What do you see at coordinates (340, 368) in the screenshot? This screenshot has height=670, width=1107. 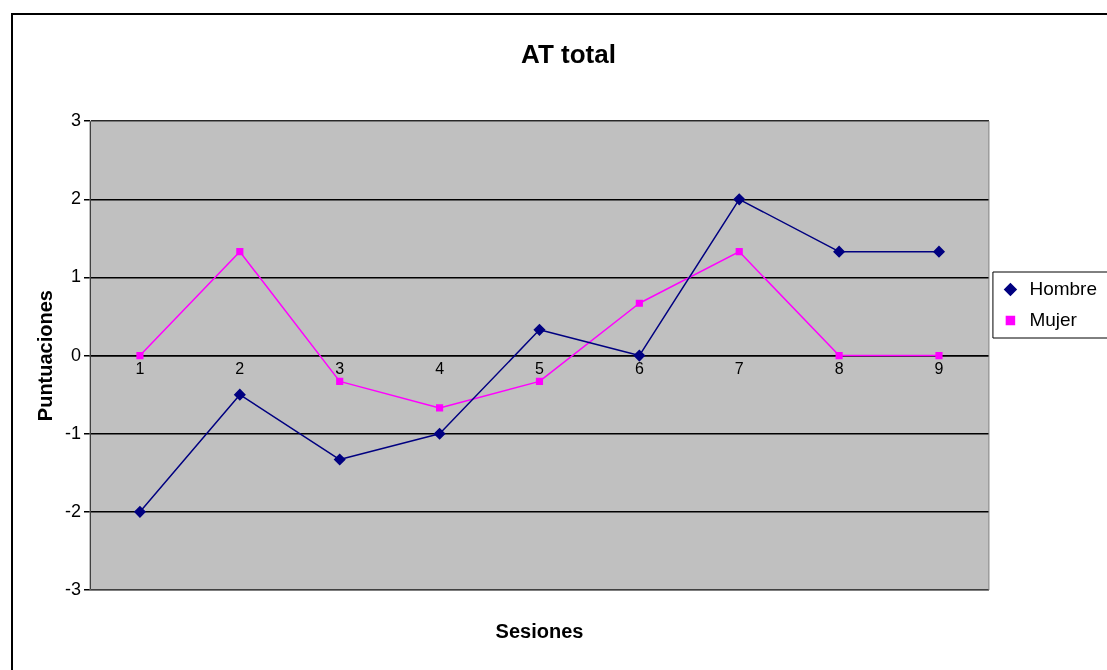 I see `x-tick-label: 3` at bounding box center [340, 368].